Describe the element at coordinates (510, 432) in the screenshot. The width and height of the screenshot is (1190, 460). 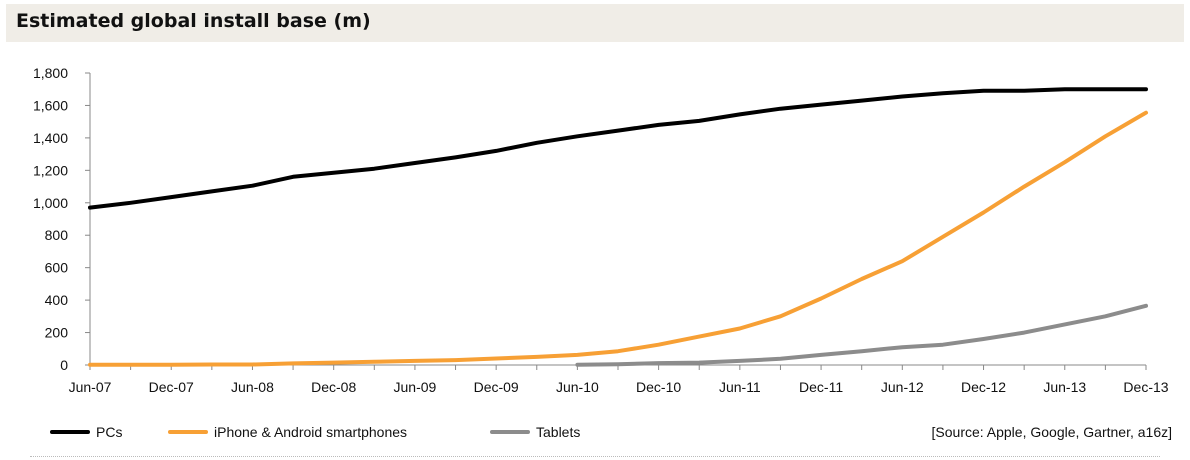
I see `legend-swatch-tablets` at that location.